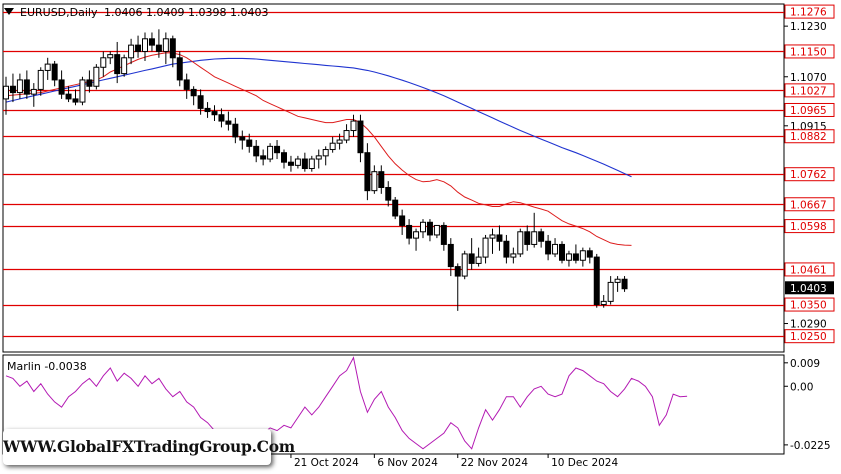 Image resolution: width=841 pixels, height=474 pixels. Describe the element at coordinates (808, 325) in the screenshot. I see `price-axis-label: 1.0290` at that location.